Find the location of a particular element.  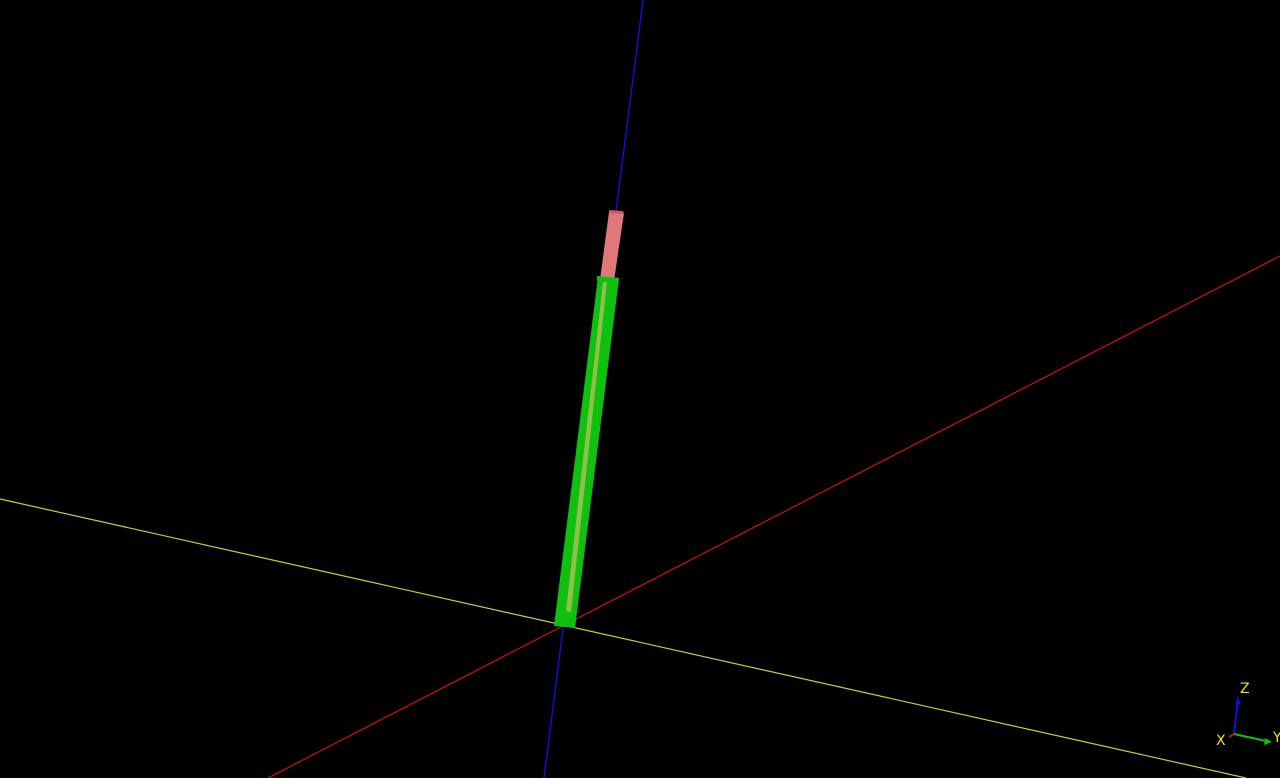

gizmo-z-arrowhead is located at coordinates (1238, 700).